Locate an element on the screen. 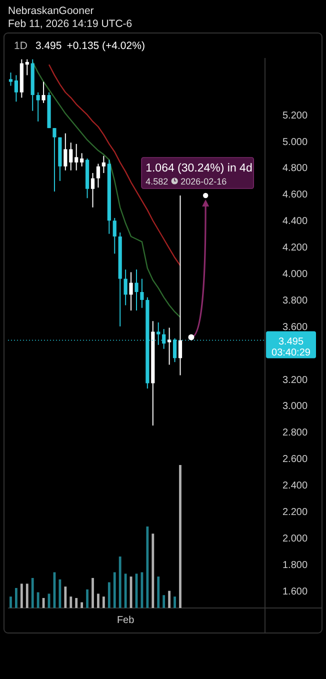 The image size is (326, 679). text: 3.495 is located at coordinates (48, 46).